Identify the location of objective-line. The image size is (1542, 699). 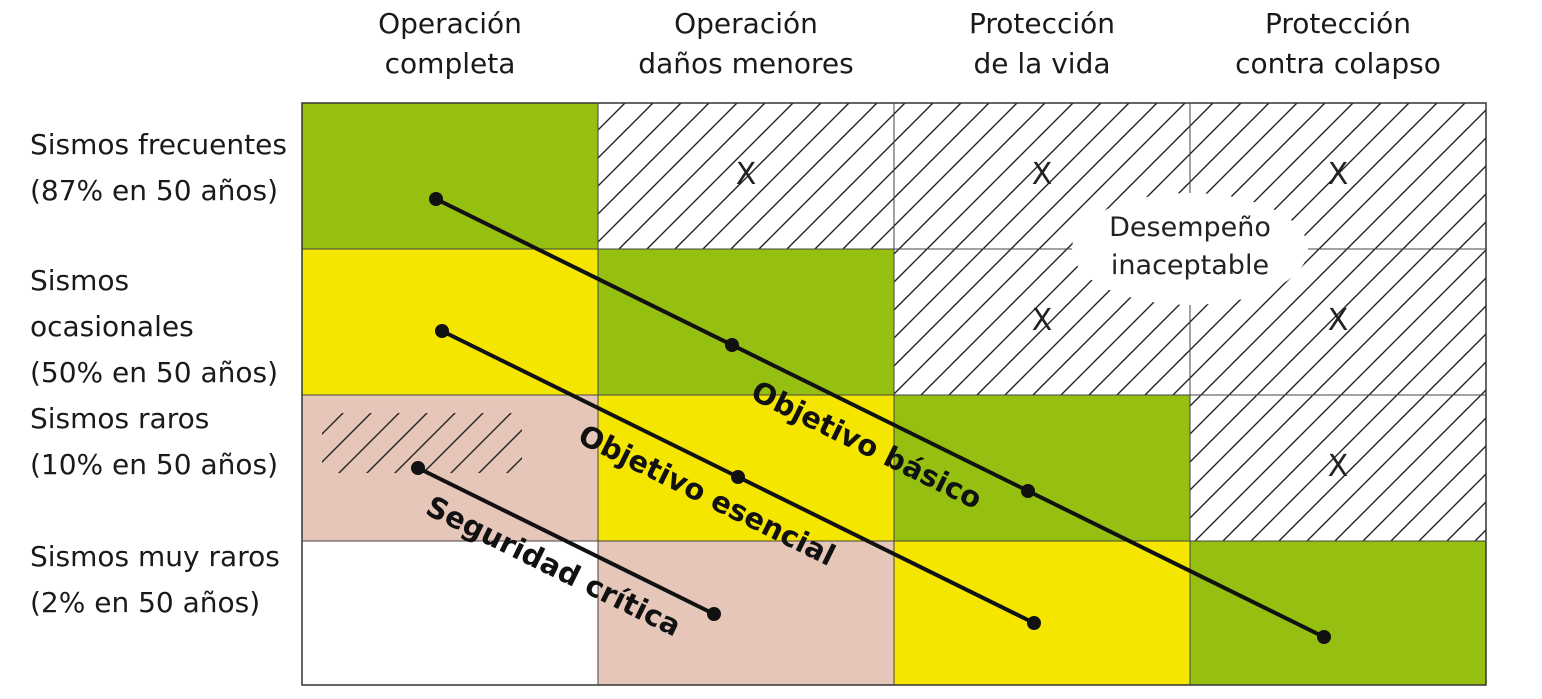
(566, 541).